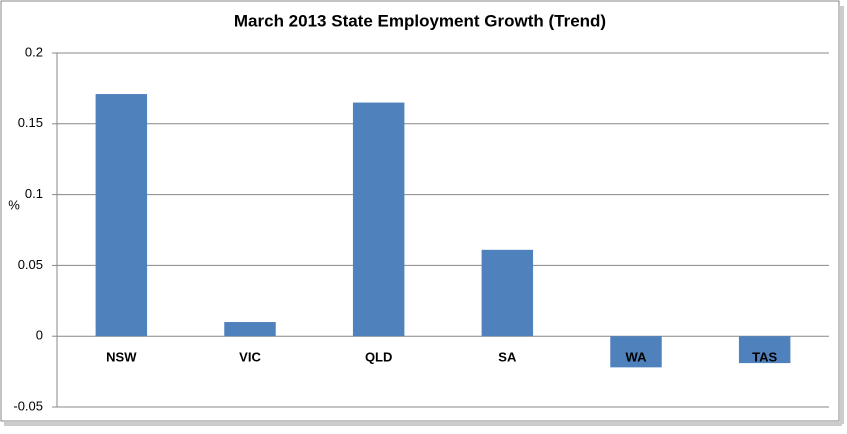 Image resolution: width=847 pixels, height=434 pixels. What do you see at coordinates (34, 51) in the screenshot?
I see `y-tick-label: 0.2` at bounding box center [34, 51].